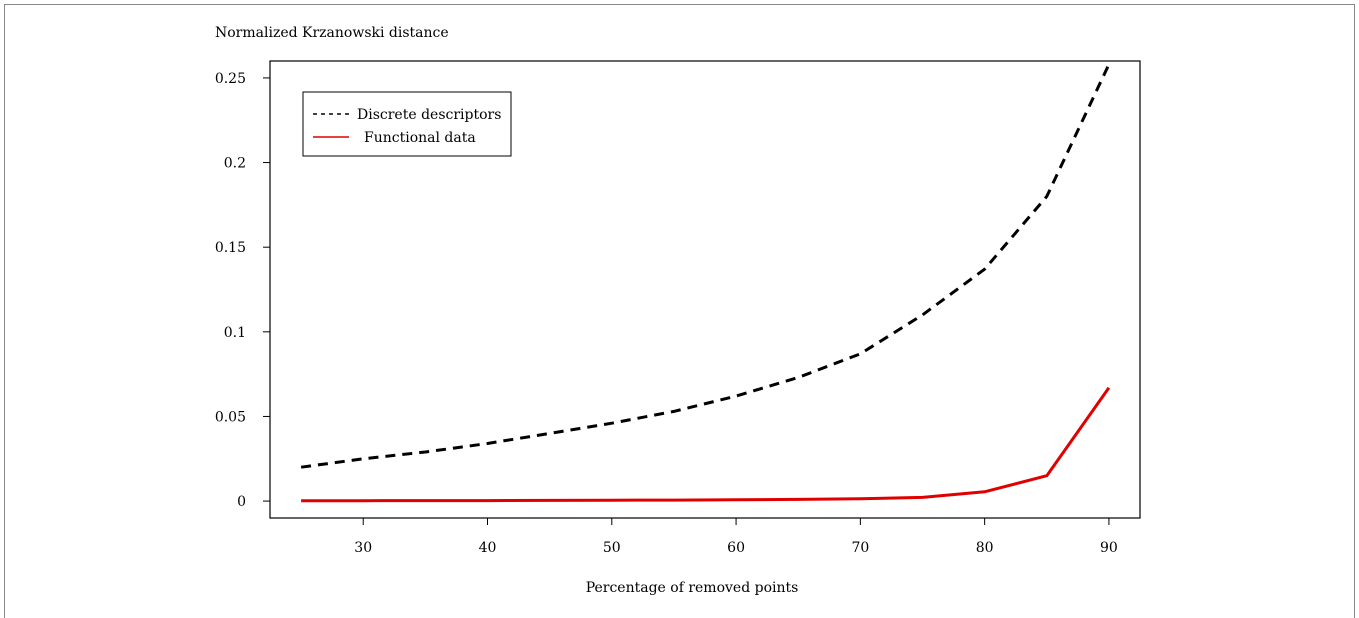  I want to click on legend-label-discrete: Discrete descriptors, so click(429, 115).